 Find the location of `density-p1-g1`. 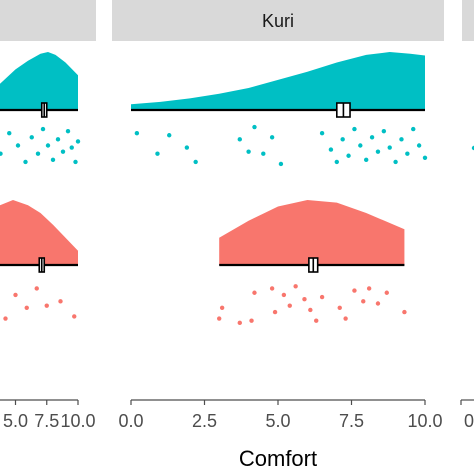

density-p1-g1 is located at coordinates (39, 81).